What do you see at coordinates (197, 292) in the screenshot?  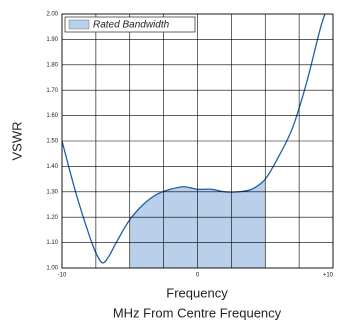 I see `x-axis-label: Frequency` at bounding box center [197, 292].